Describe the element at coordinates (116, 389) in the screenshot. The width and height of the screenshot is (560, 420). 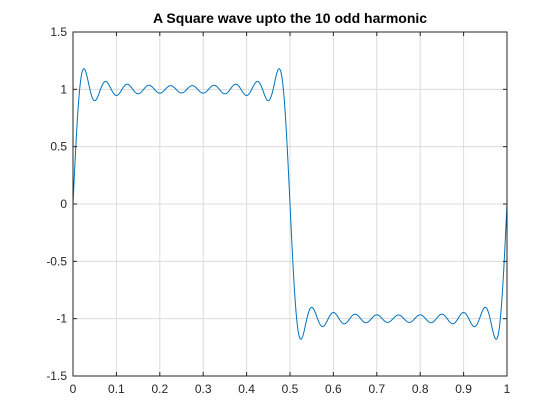
I see `x-tick-label: 0.1` at that location.